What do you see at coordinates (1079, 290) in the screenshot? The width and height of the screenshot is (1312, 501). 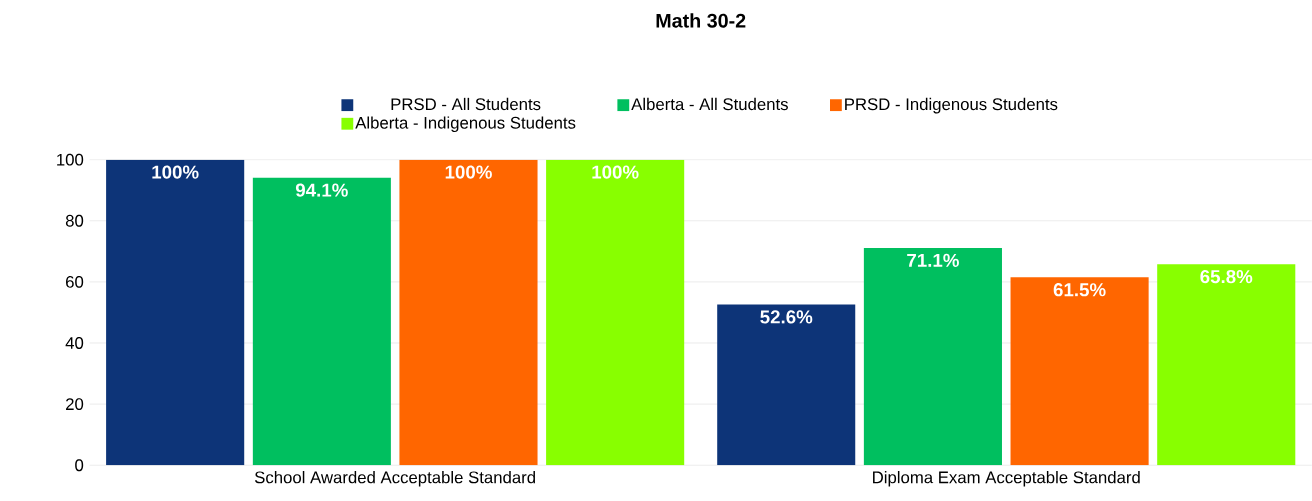 I see `data-label: 61.5%` at bounding box center [1079, 290].